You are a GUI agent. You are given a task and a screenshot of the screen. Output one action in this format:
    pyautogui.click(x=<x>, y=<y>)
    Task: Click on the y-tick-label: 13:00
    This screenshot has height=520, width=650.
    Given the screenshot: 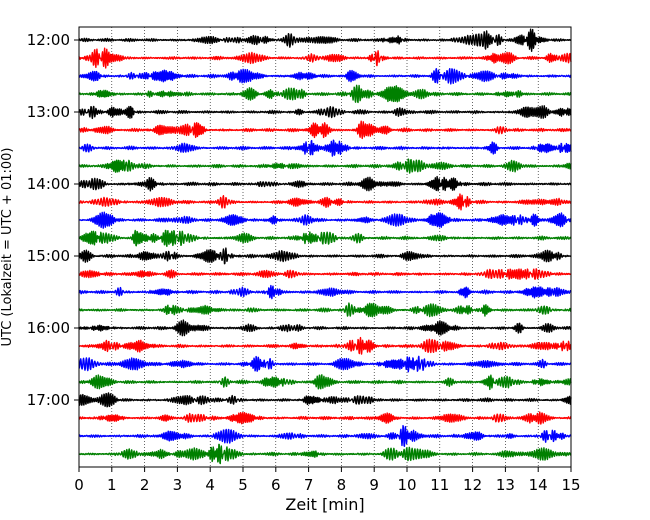 What is the action you would take?
    pyautogui.click(x=48, y=112)
    